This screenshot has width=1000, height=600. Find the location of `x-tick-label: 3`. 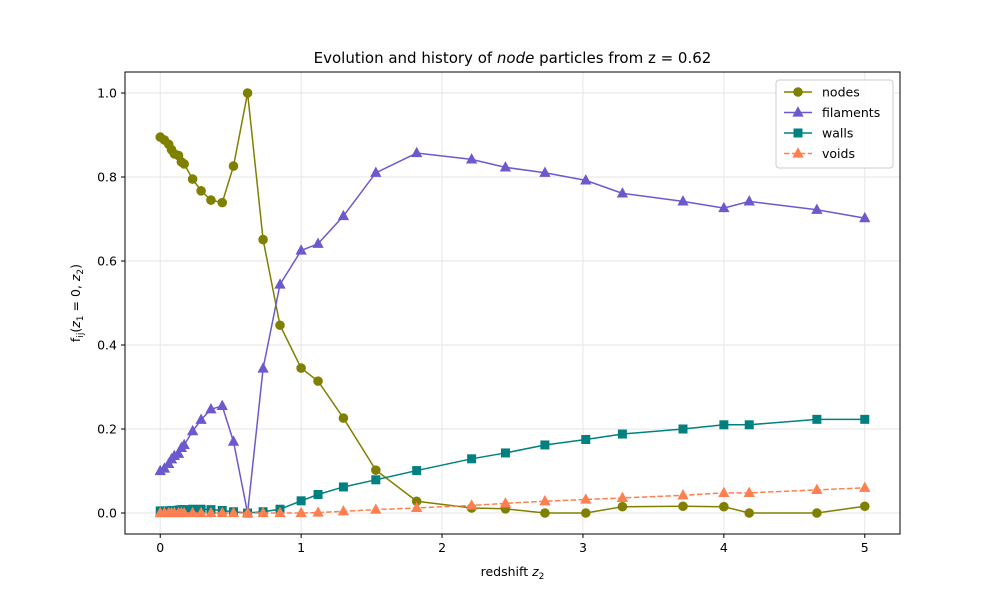

x-tick-label: 3 is located at coordinates (583, 547).